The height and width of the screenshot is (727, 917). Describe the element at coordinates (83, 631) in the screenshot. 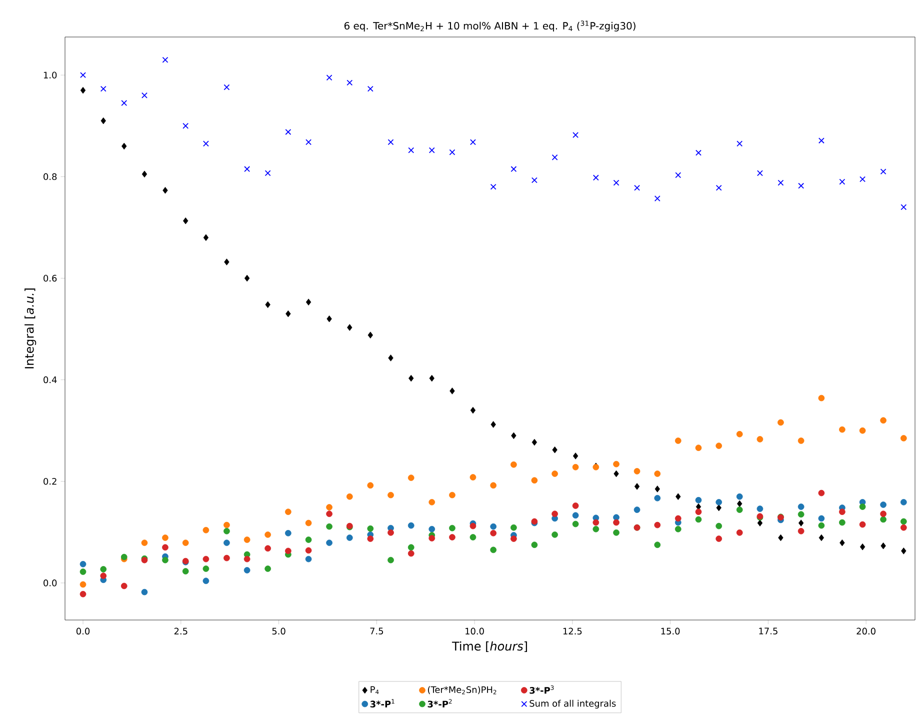

I see `x-tick-label: 0.0` at that location.